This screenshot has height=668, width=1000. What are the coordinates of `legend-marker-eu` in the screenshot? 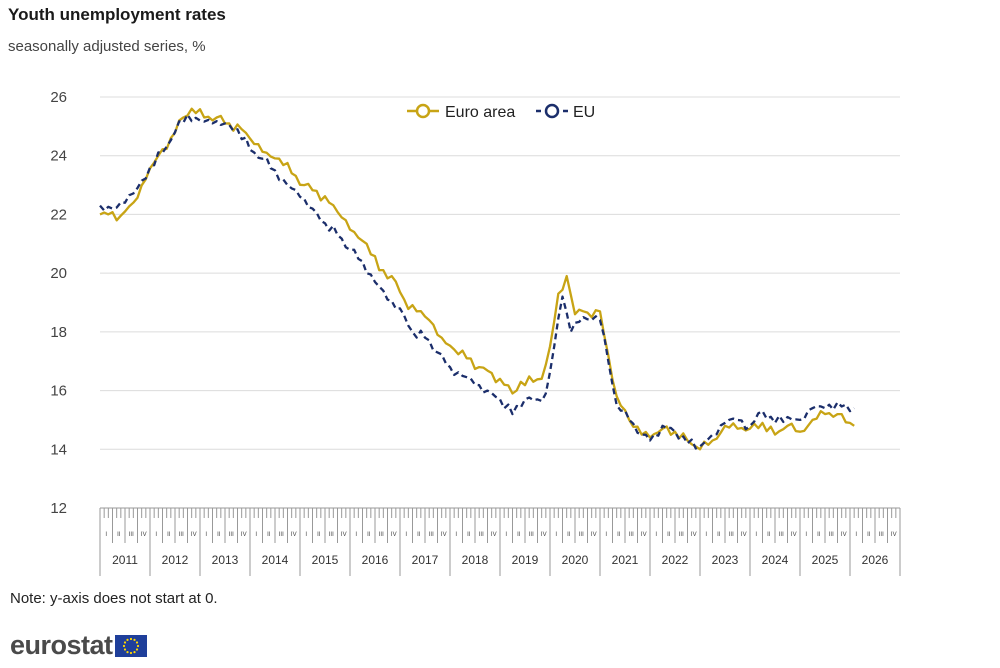 It's located at (552, 111).